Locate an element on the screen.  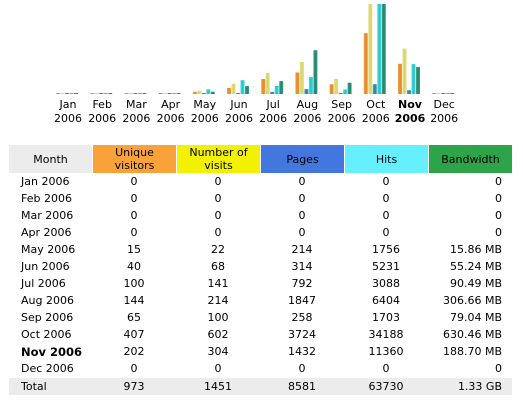
total-bandwidth: 1.33 GB is located at coordinates (470, 386).